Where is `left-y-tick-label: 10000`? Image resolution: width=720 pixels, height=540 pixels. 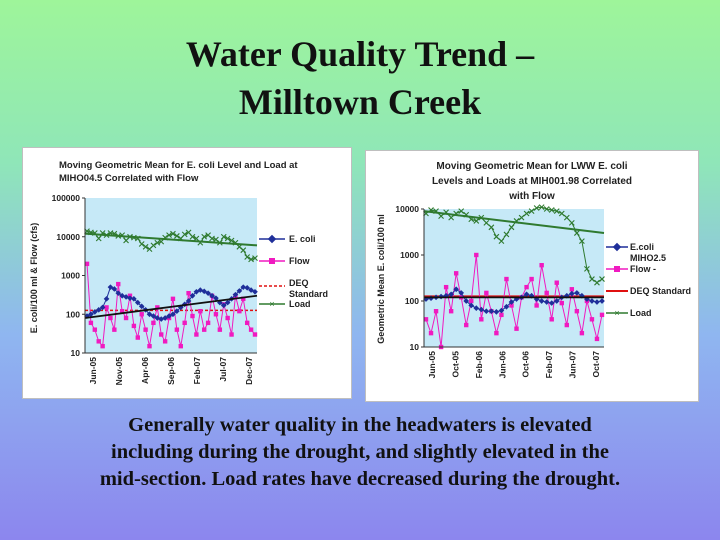 left-y-tick-label: 10000 is located at coordinates (68, 237).